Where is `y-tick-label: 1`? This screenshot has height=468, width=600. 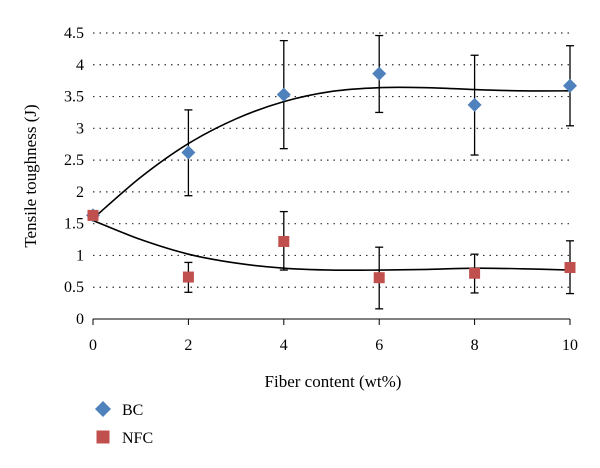
y-tick-label: 1 is located at coordinates (80, 255).